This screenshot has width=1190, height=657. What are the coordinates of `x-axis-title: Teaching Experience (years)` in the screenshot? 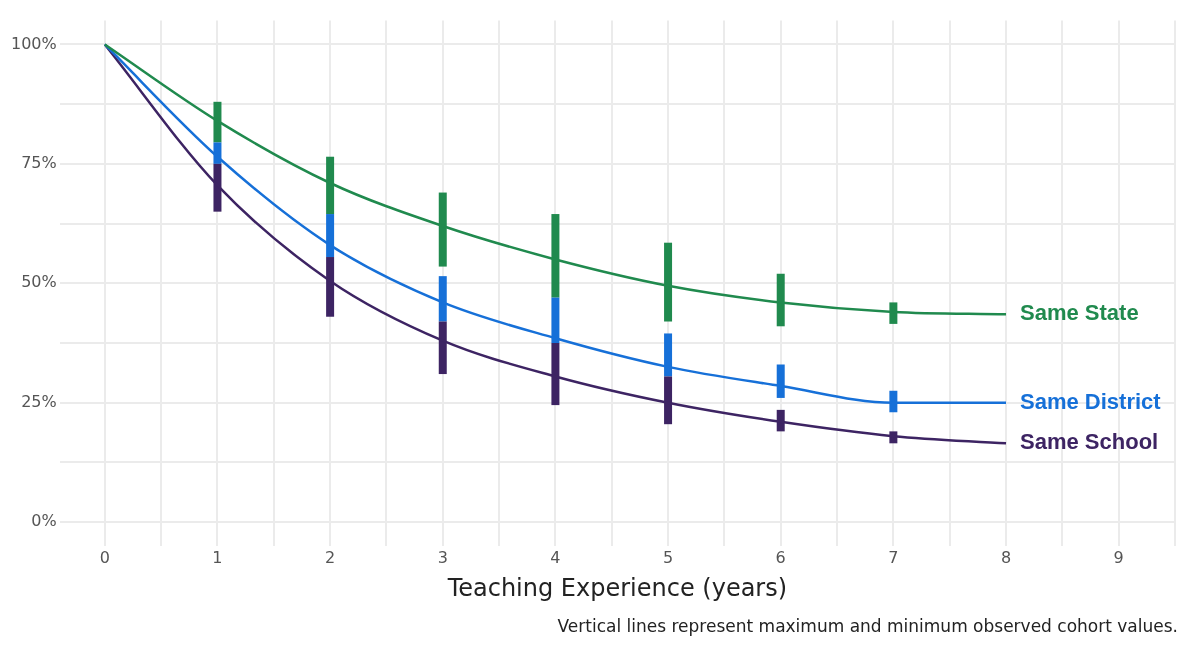 It's located at (617, 587).